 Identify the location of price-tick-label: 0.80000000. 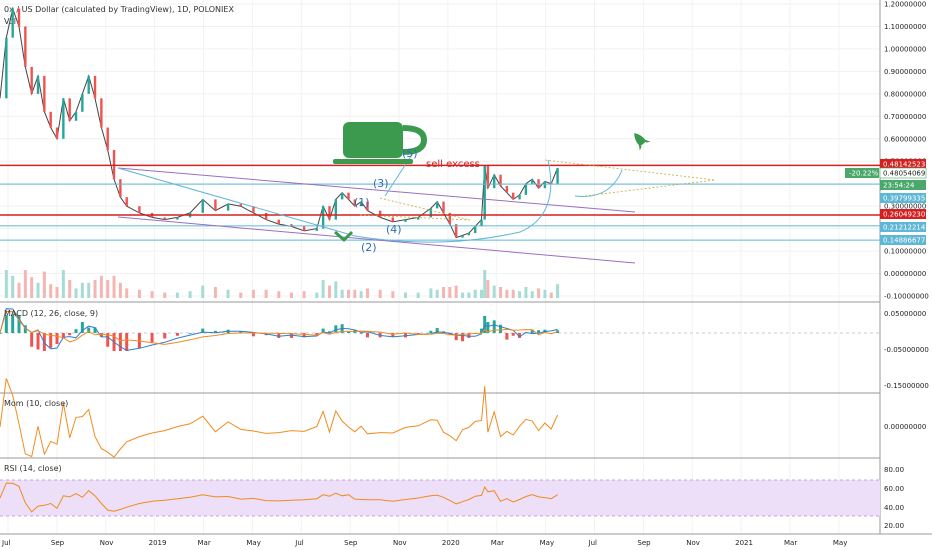
(905, 94).